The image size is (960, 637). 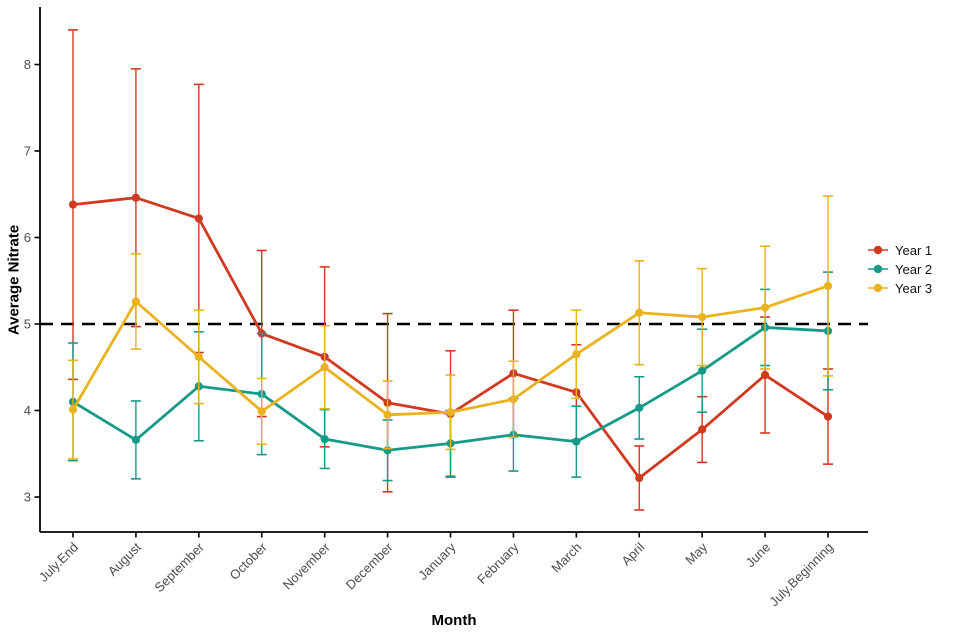 I want to click on x-tick-label: April, so click(x=632, y=553).